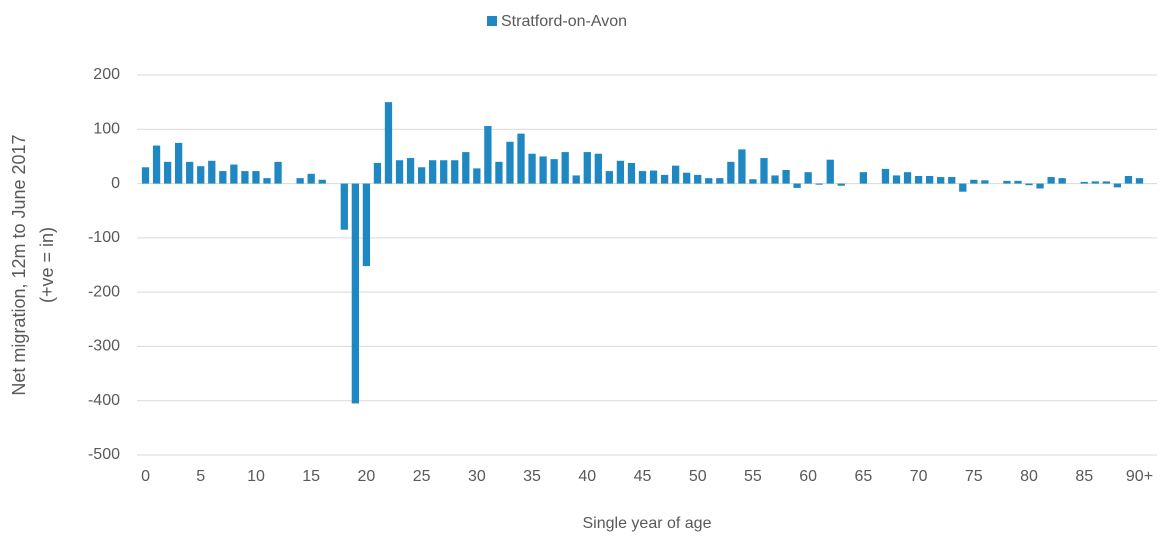  I want to click on y-tick-label: -100, so click(104, 237).